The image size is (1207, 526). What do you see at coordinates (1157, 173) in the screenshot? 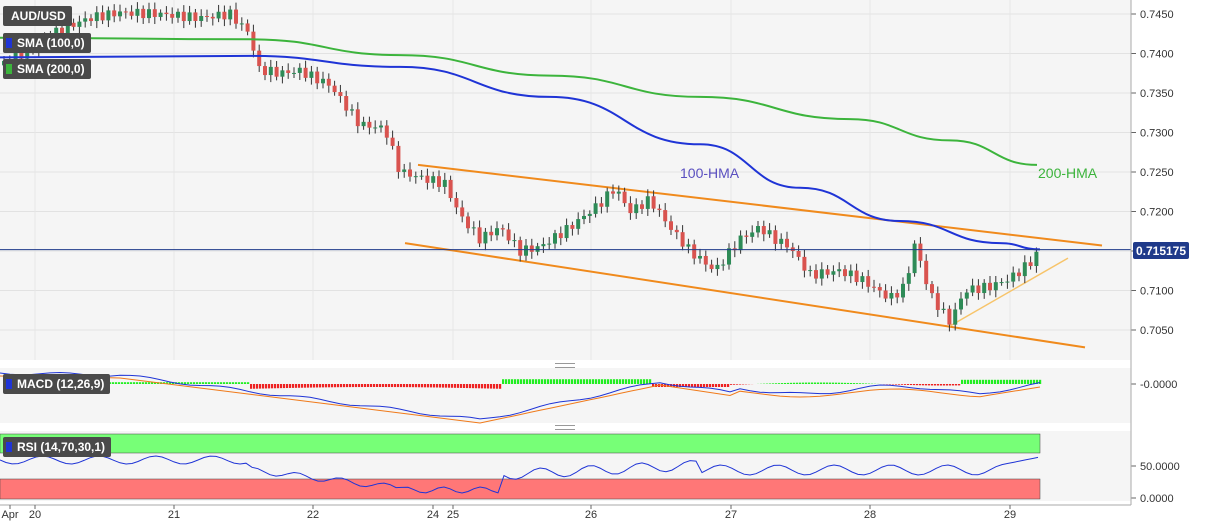
I see `y-tick-label: 0.7250` at bounding box center [1157, 173].